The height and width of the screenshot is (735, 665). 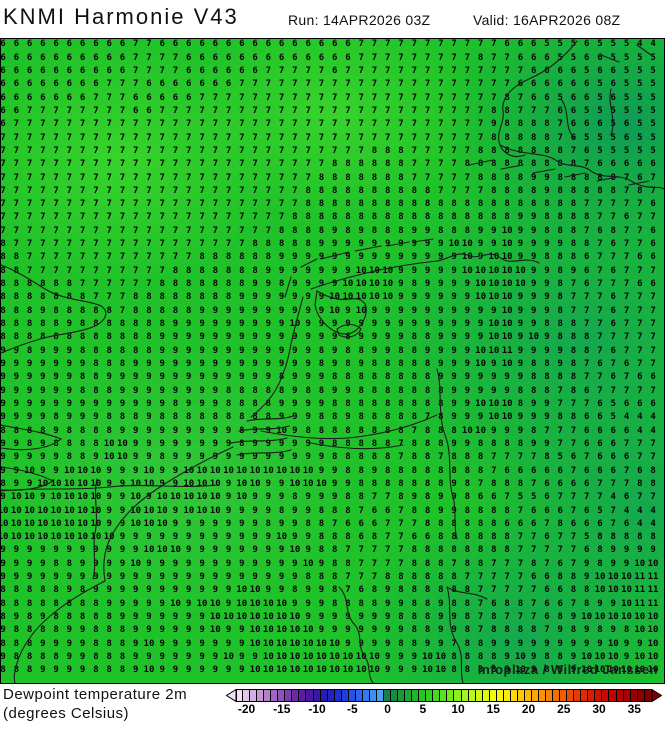 What do you see at coordinates (441, 710) in the screenshot?
I see `colorbar-tick-labels: -20 -15 -10 -5 0 5 10 15 20 25 30 35` at bounding box center [441, 710].